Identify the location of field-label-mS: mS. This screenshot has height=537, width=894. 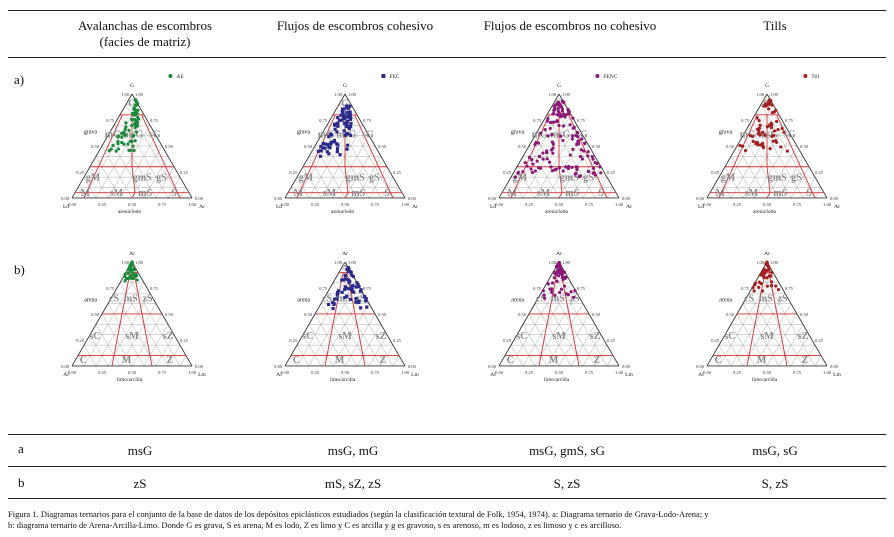
(344, 298).